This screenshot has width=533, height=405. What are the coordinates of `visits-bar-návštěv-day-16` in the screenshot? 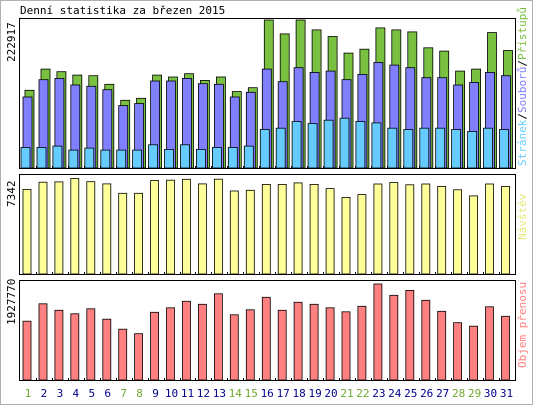 It's located at (266, 229).